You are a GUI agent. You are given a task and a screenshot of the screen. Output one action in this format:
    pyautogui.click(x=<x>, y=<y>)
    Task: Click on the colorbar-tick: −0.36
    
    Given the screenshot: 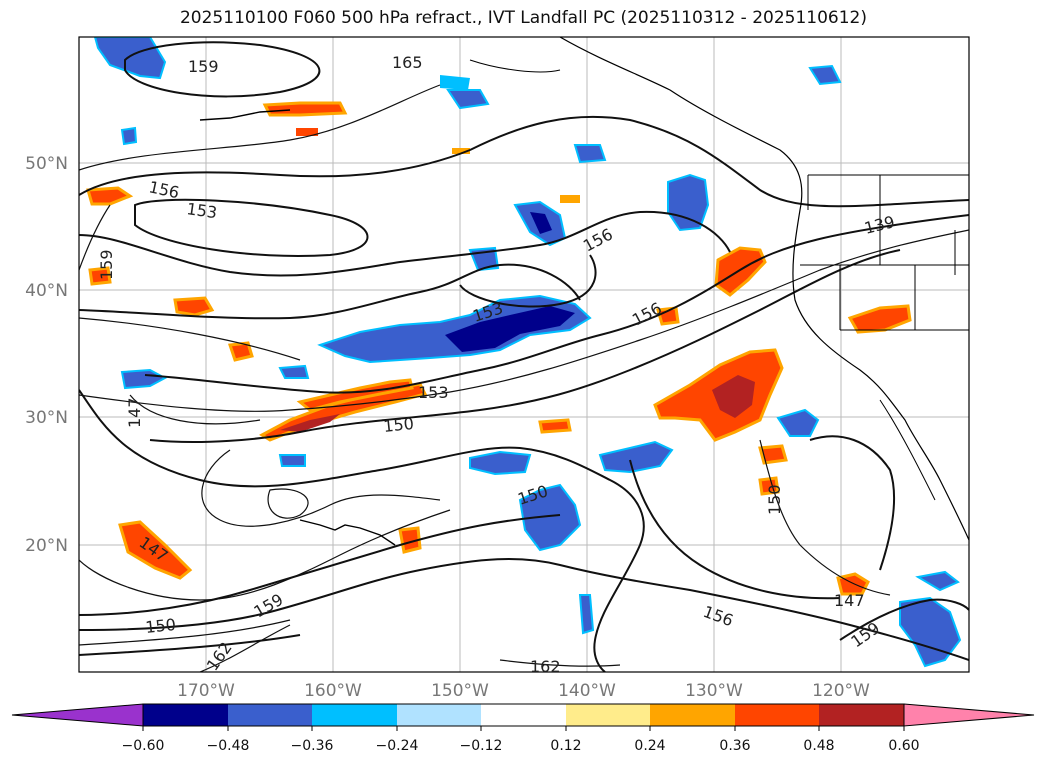 What is the action you would take?
    pyautogui.click(x=312, y=746)
    